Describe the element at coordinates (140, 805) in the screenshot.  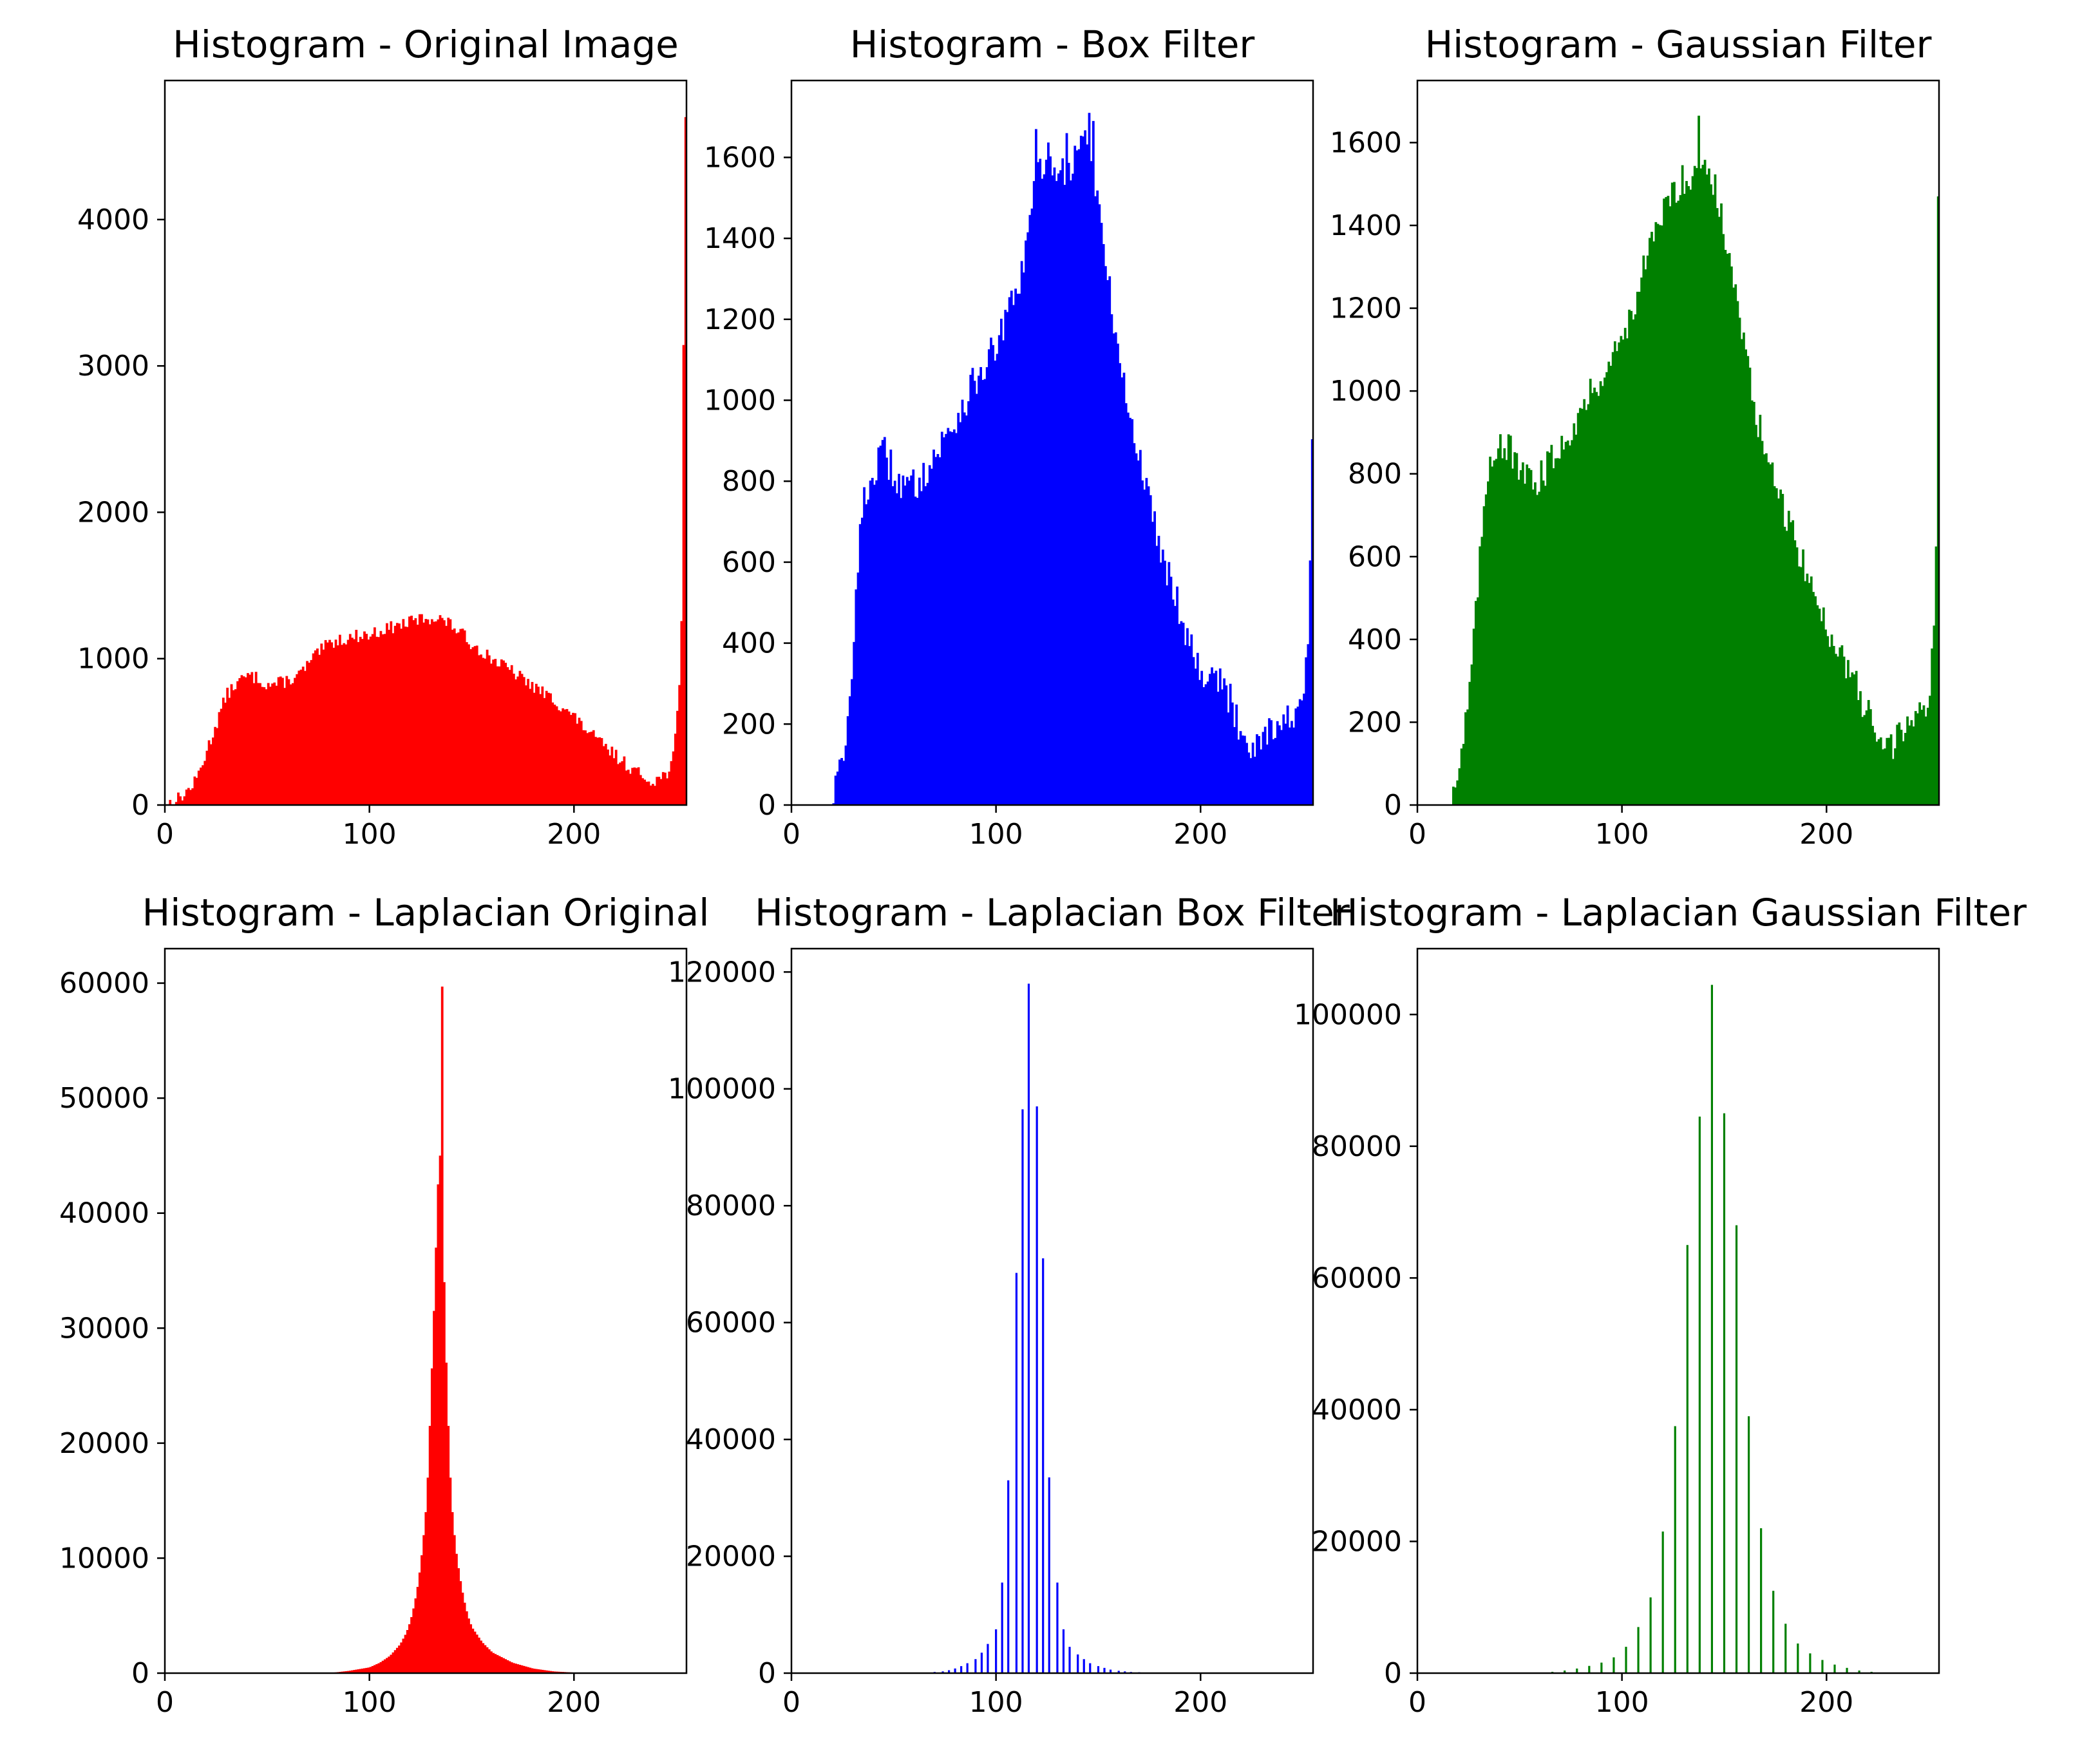
I see `y-tick-label: 0` at that location.